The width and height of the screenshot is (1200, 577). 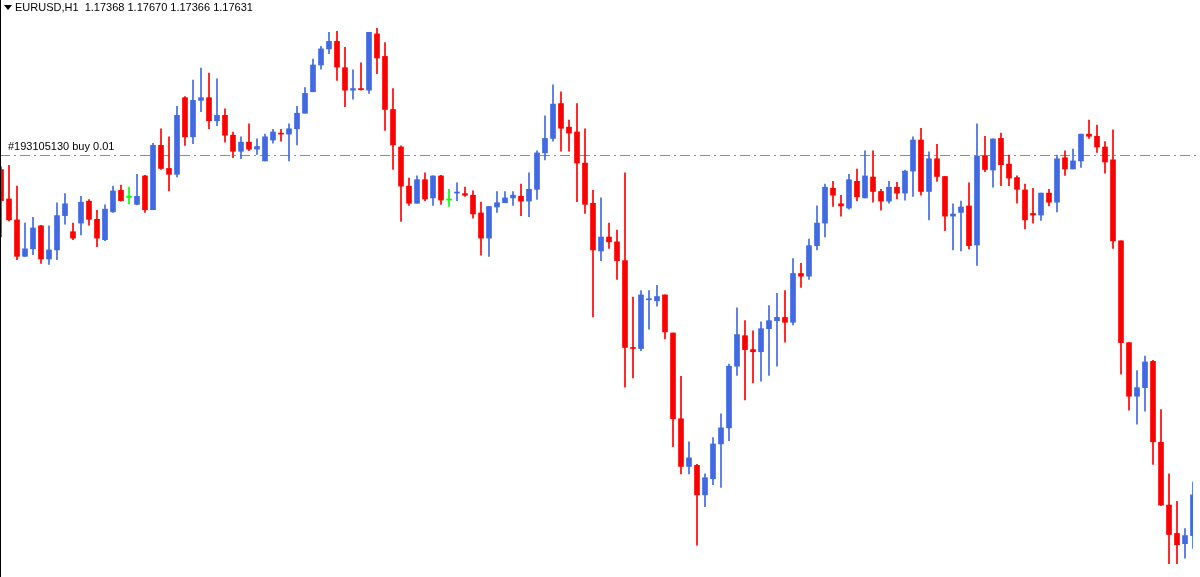 I want to click on ref-line-label: #193105130 buy 0.01, so click(x=61, y=146).